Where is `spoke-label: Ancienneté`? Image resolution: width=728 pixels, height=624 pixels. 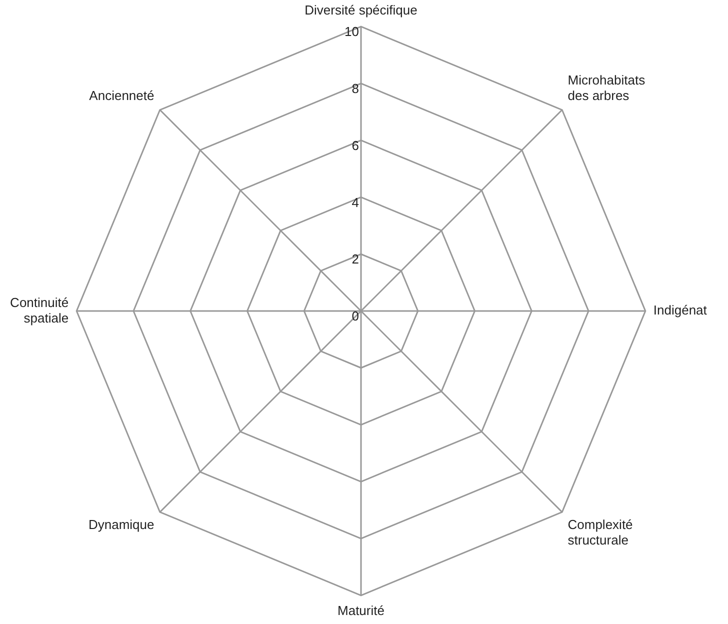
spoke-label: Ancienneté is located at coordinates (121, 96).